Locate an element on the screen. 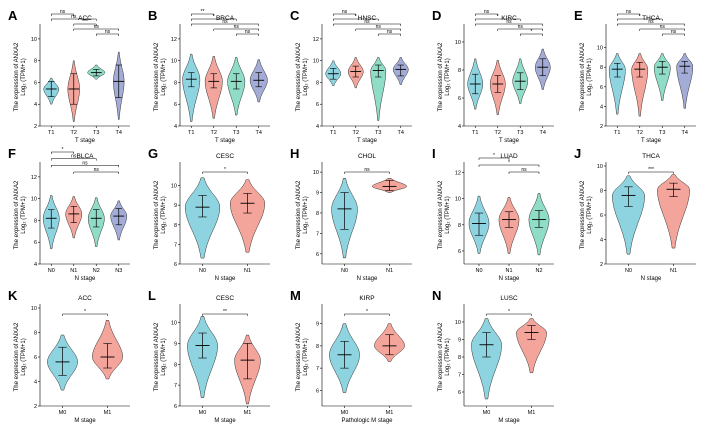 The image size is (708, 438). x-tick-label: M0 is located at coordinates (345, 413).